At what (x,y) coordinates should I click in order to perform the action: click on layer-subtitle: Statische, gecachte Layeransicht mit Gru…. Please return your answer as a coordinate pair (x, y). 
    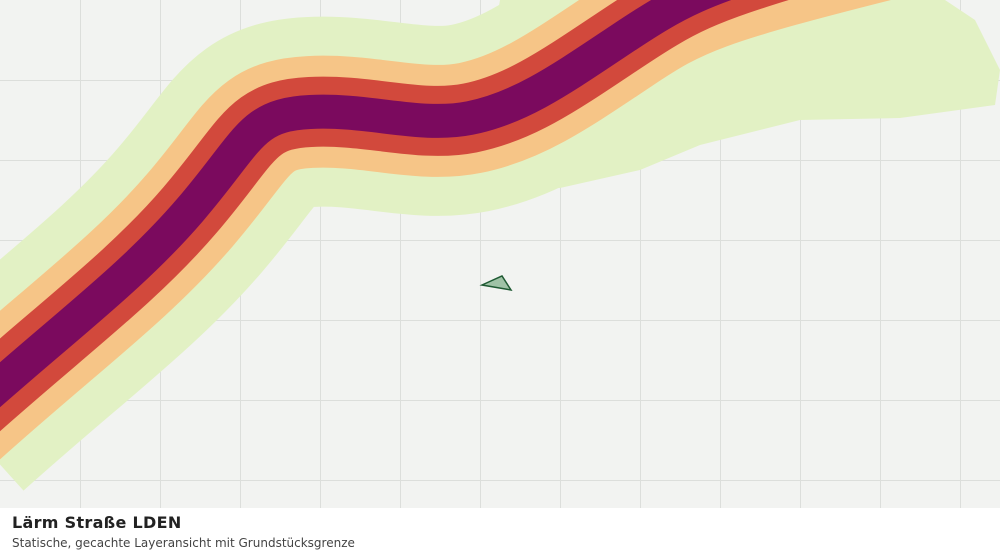
    Looking at the image, I should click on (183, 543).